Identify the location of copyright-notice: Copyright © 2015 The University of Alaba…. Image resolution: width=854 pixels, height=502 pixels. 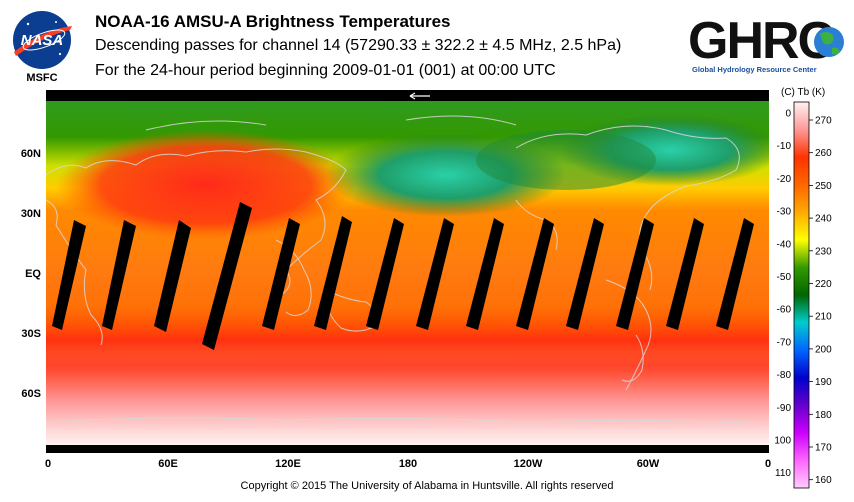
(427, 486).